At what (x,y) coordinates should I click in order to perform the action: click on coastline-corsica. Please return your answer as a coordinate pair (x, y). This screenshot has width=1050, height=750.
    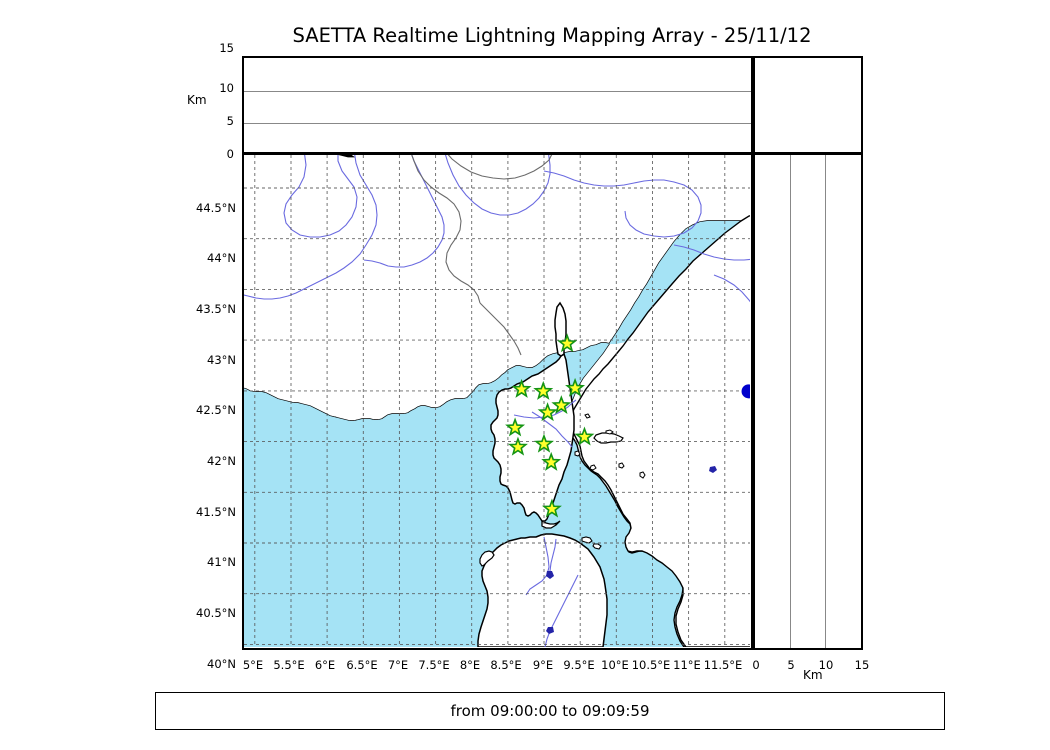
    Looking at the image, I should click on (532, 437).